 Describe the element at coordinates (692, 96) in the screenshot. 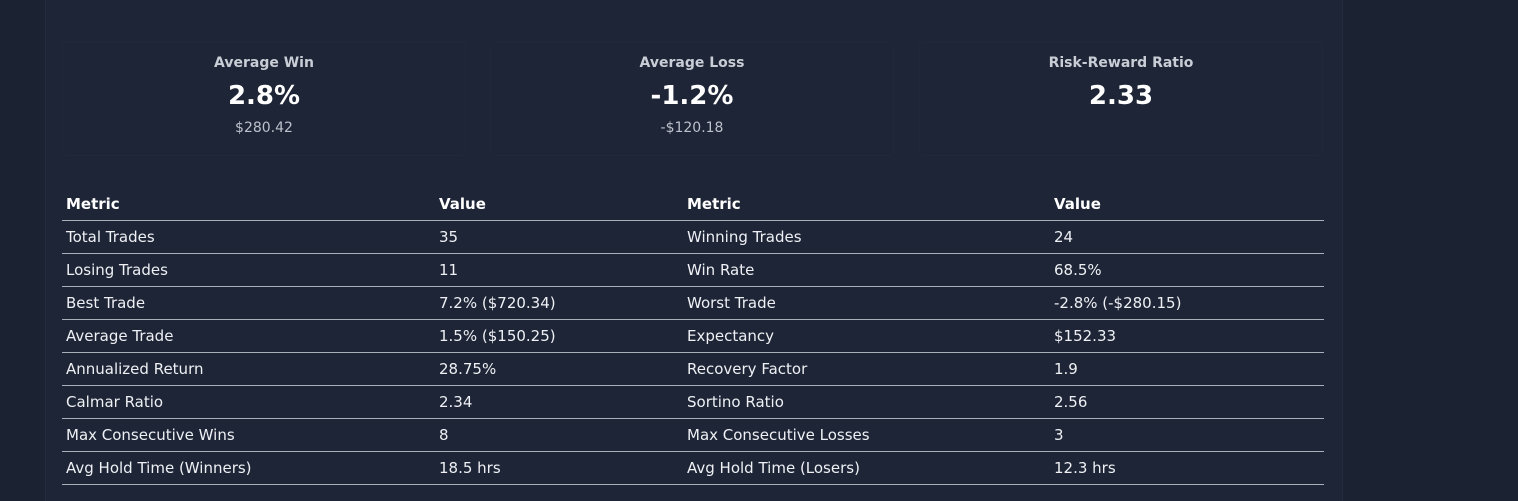

I see `card-value: -1.2%` at that location.